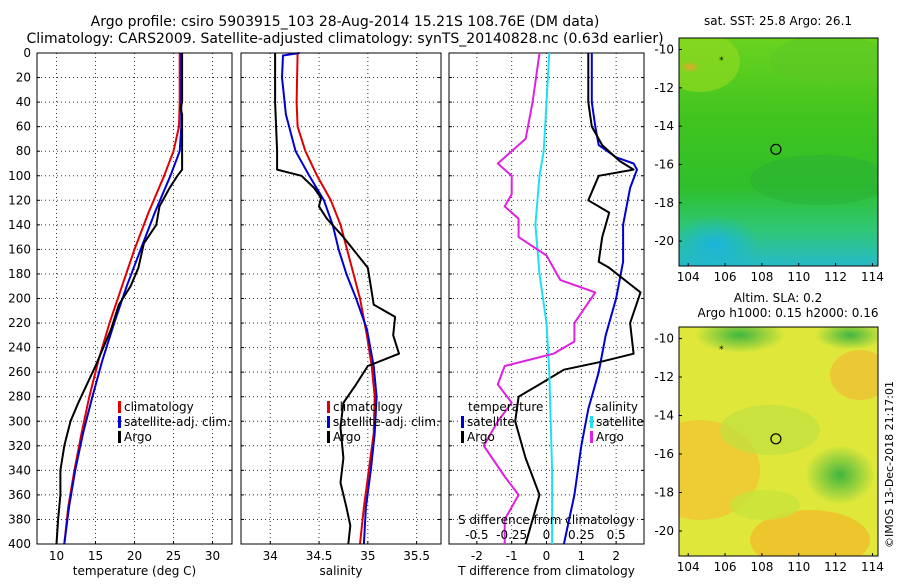 The height and width of the screenshot is (584, 900). Describe the element at coordinates (134, 571) in the screenshot. I see `x-axis-label: temperature (deg C)` at that location.